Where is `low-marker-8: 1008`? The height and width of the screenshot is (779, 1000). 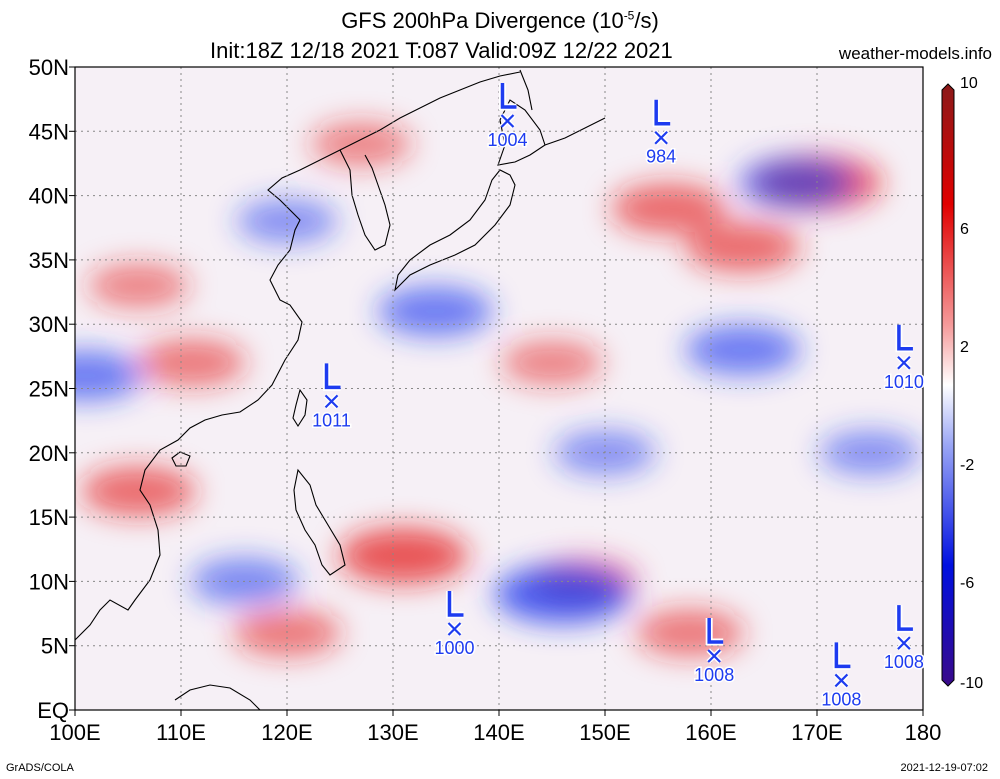 low-marker-8: 1008 is located at coordinates (903, 639).